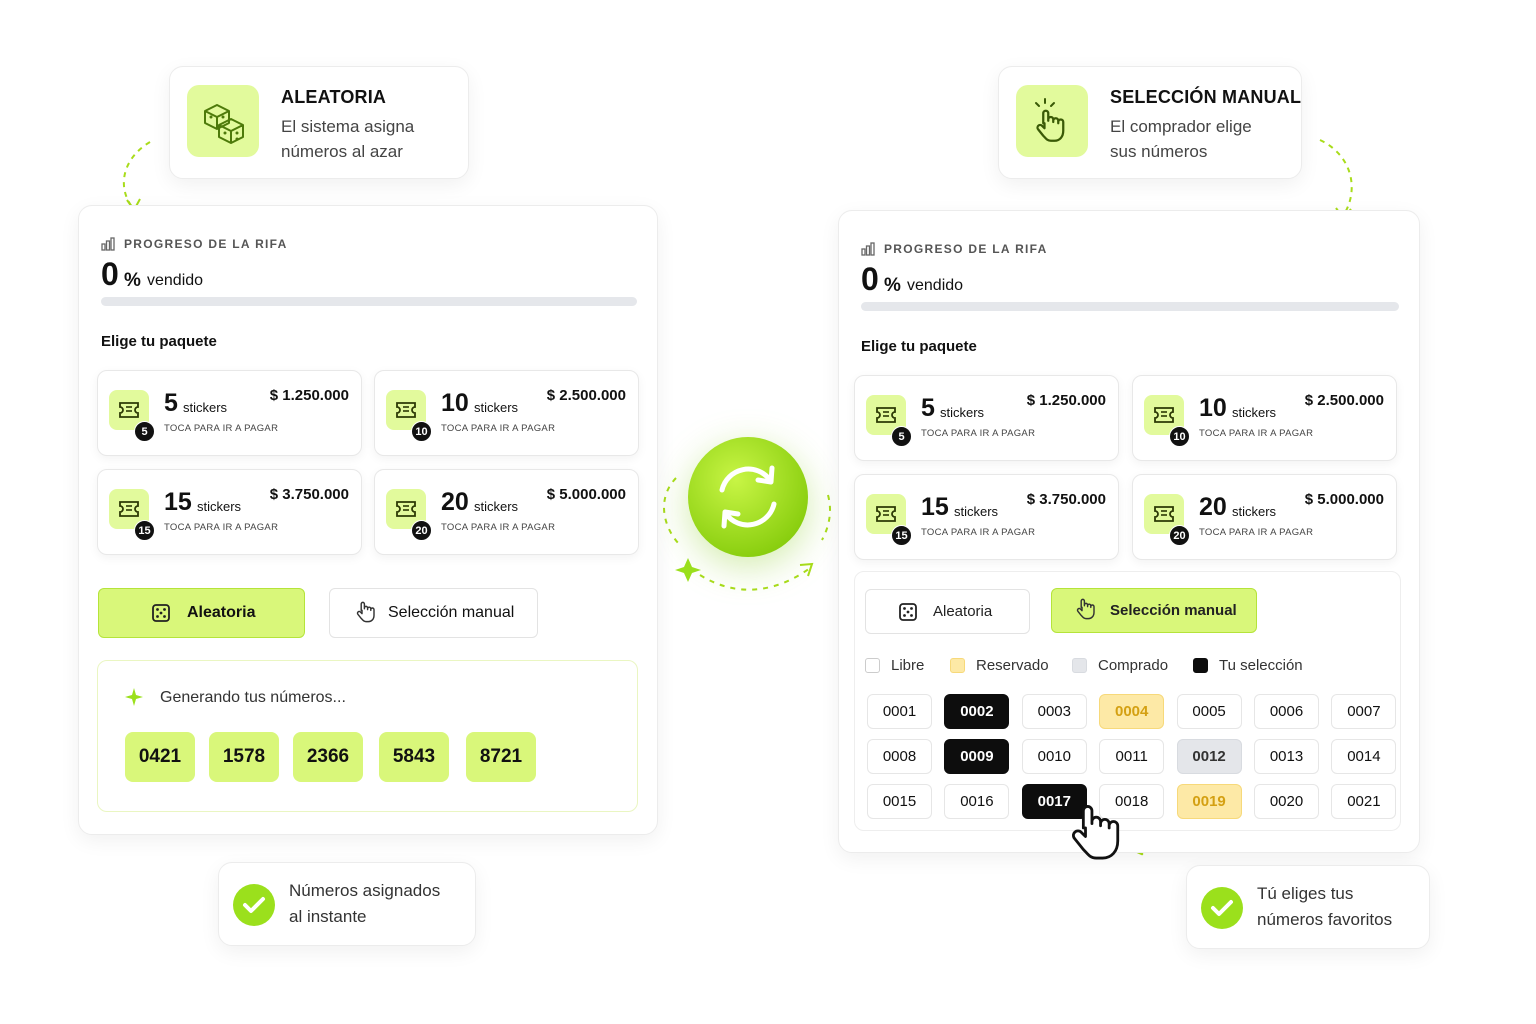 The width and height of the screenshot is (1536, 1024). What do you see at coordinates (1308, 907) in the screenshot?
I see `footer-card: Tú eliges tus números favoritos` at bounding box center [1308, 907].